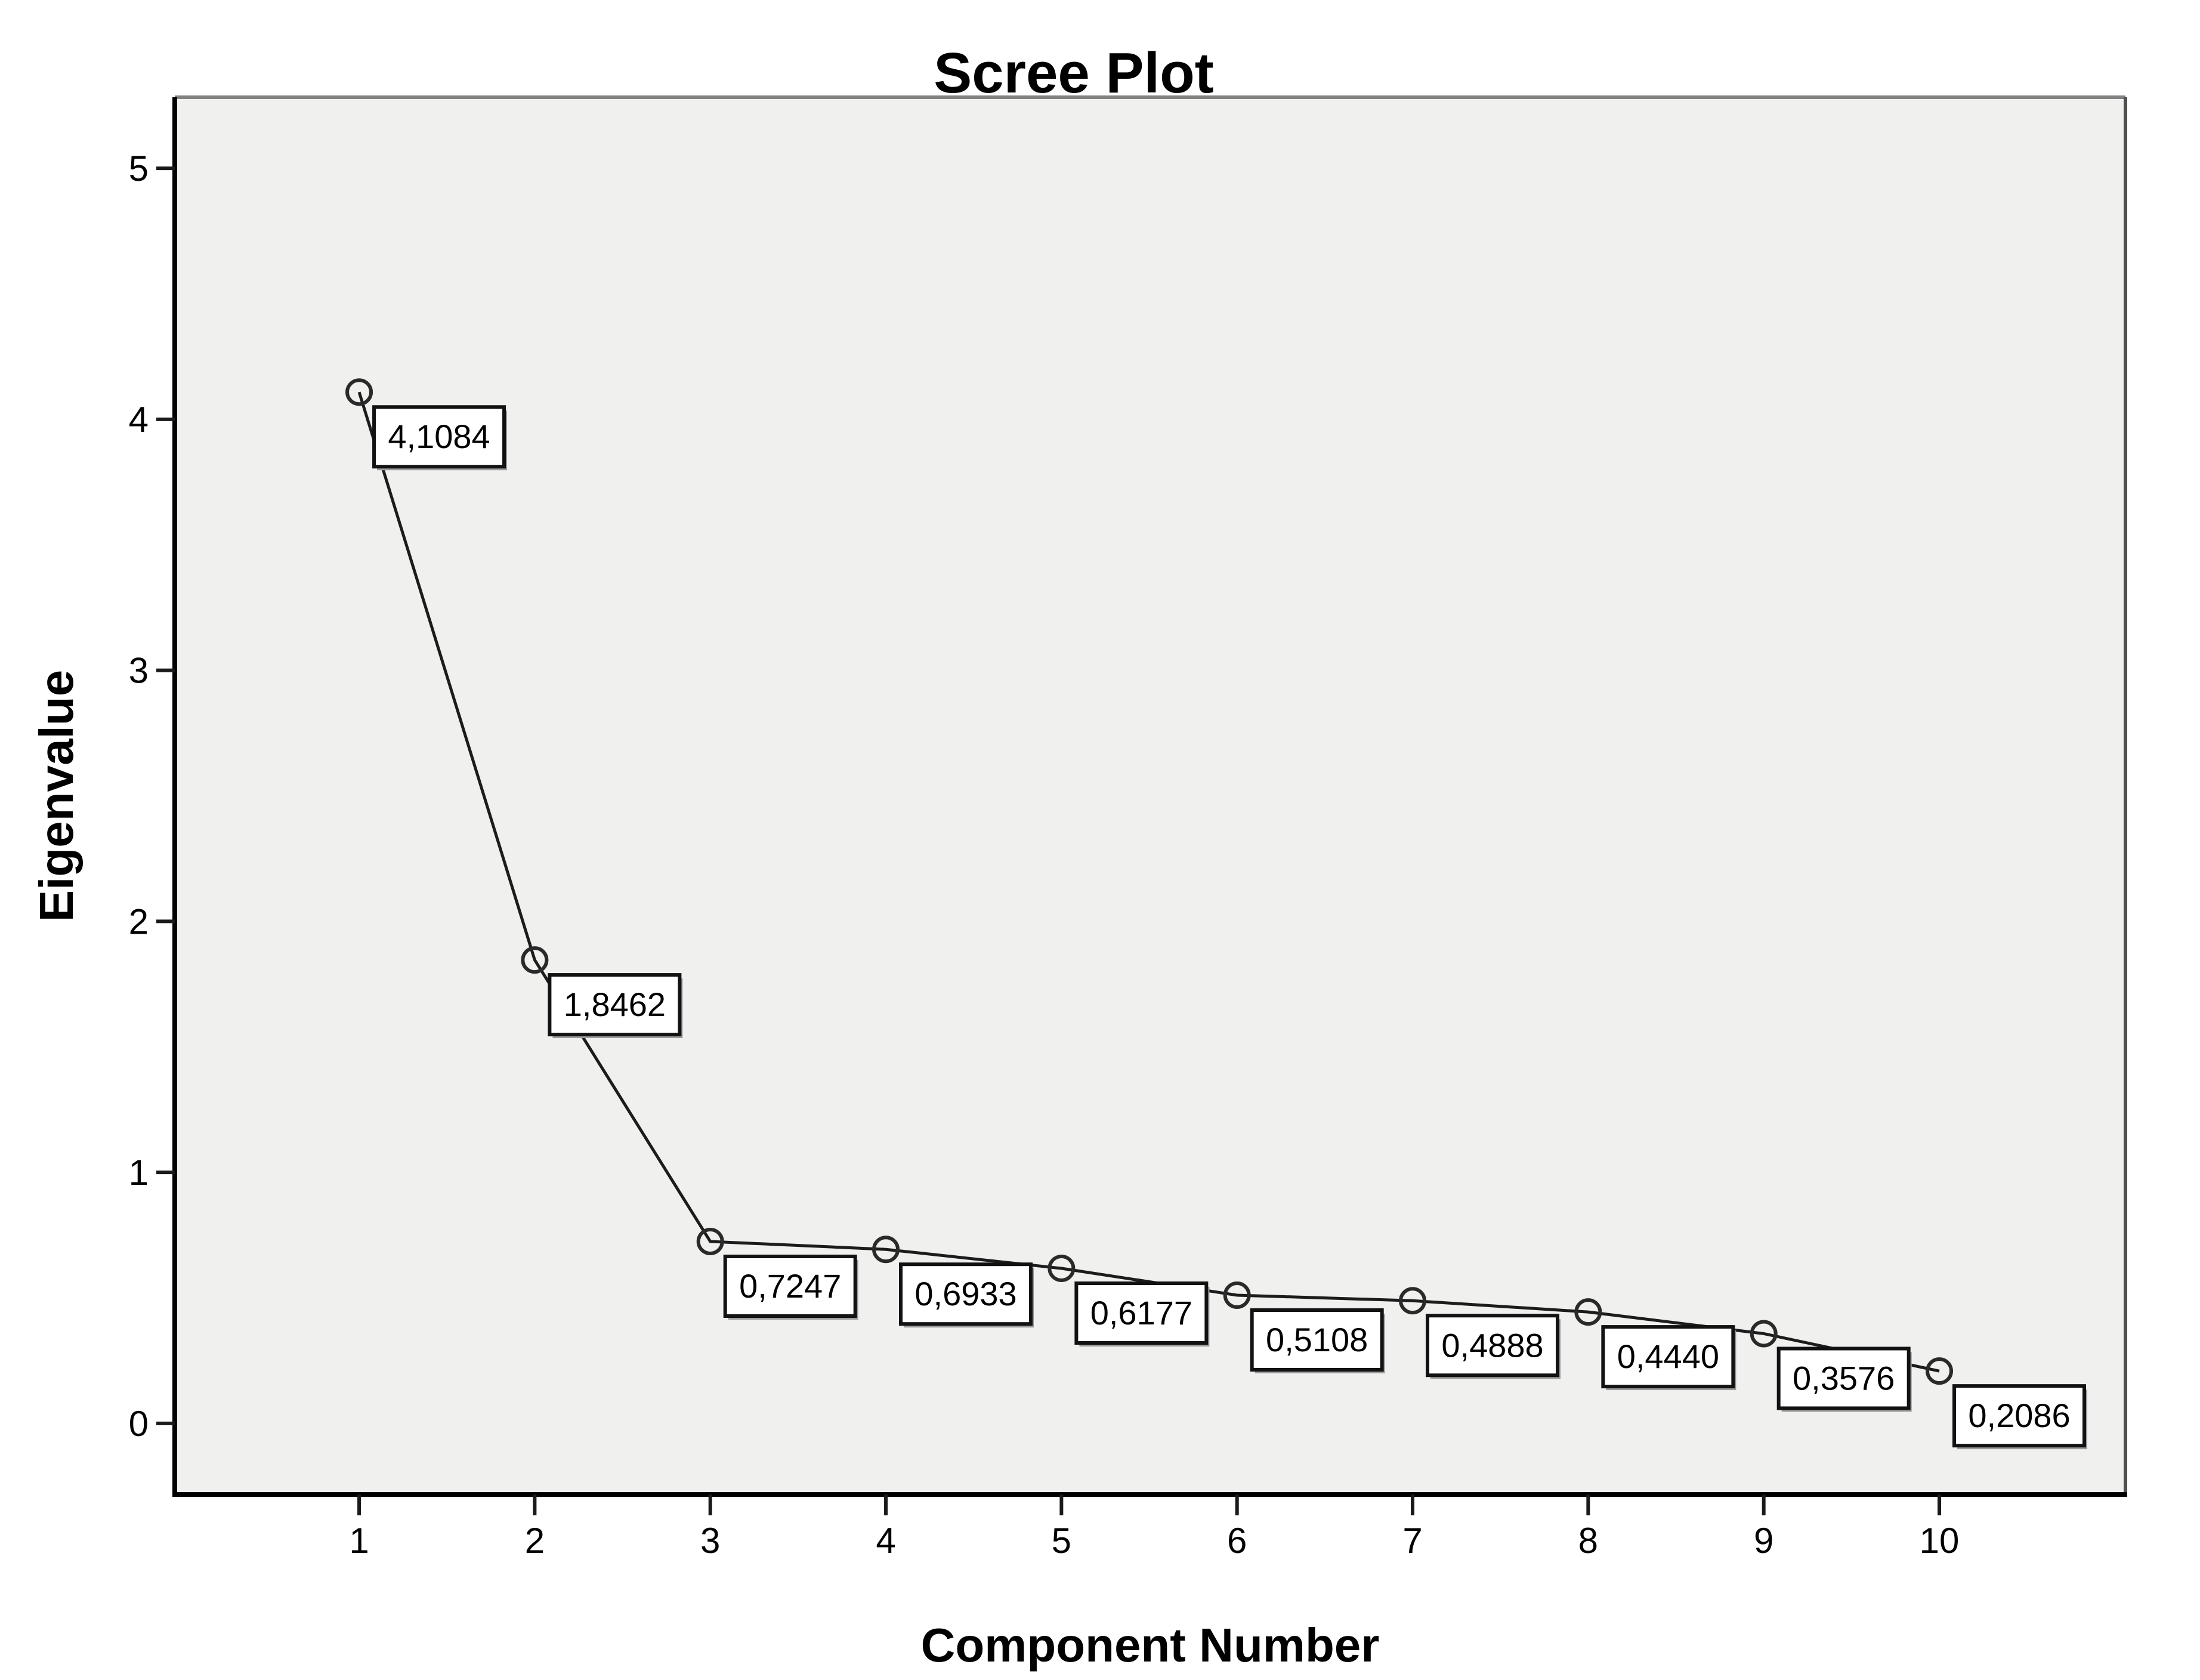 This screenshot has width=2200, height=1680. I want to click on y-tick-label: 4, so click(139, 420).